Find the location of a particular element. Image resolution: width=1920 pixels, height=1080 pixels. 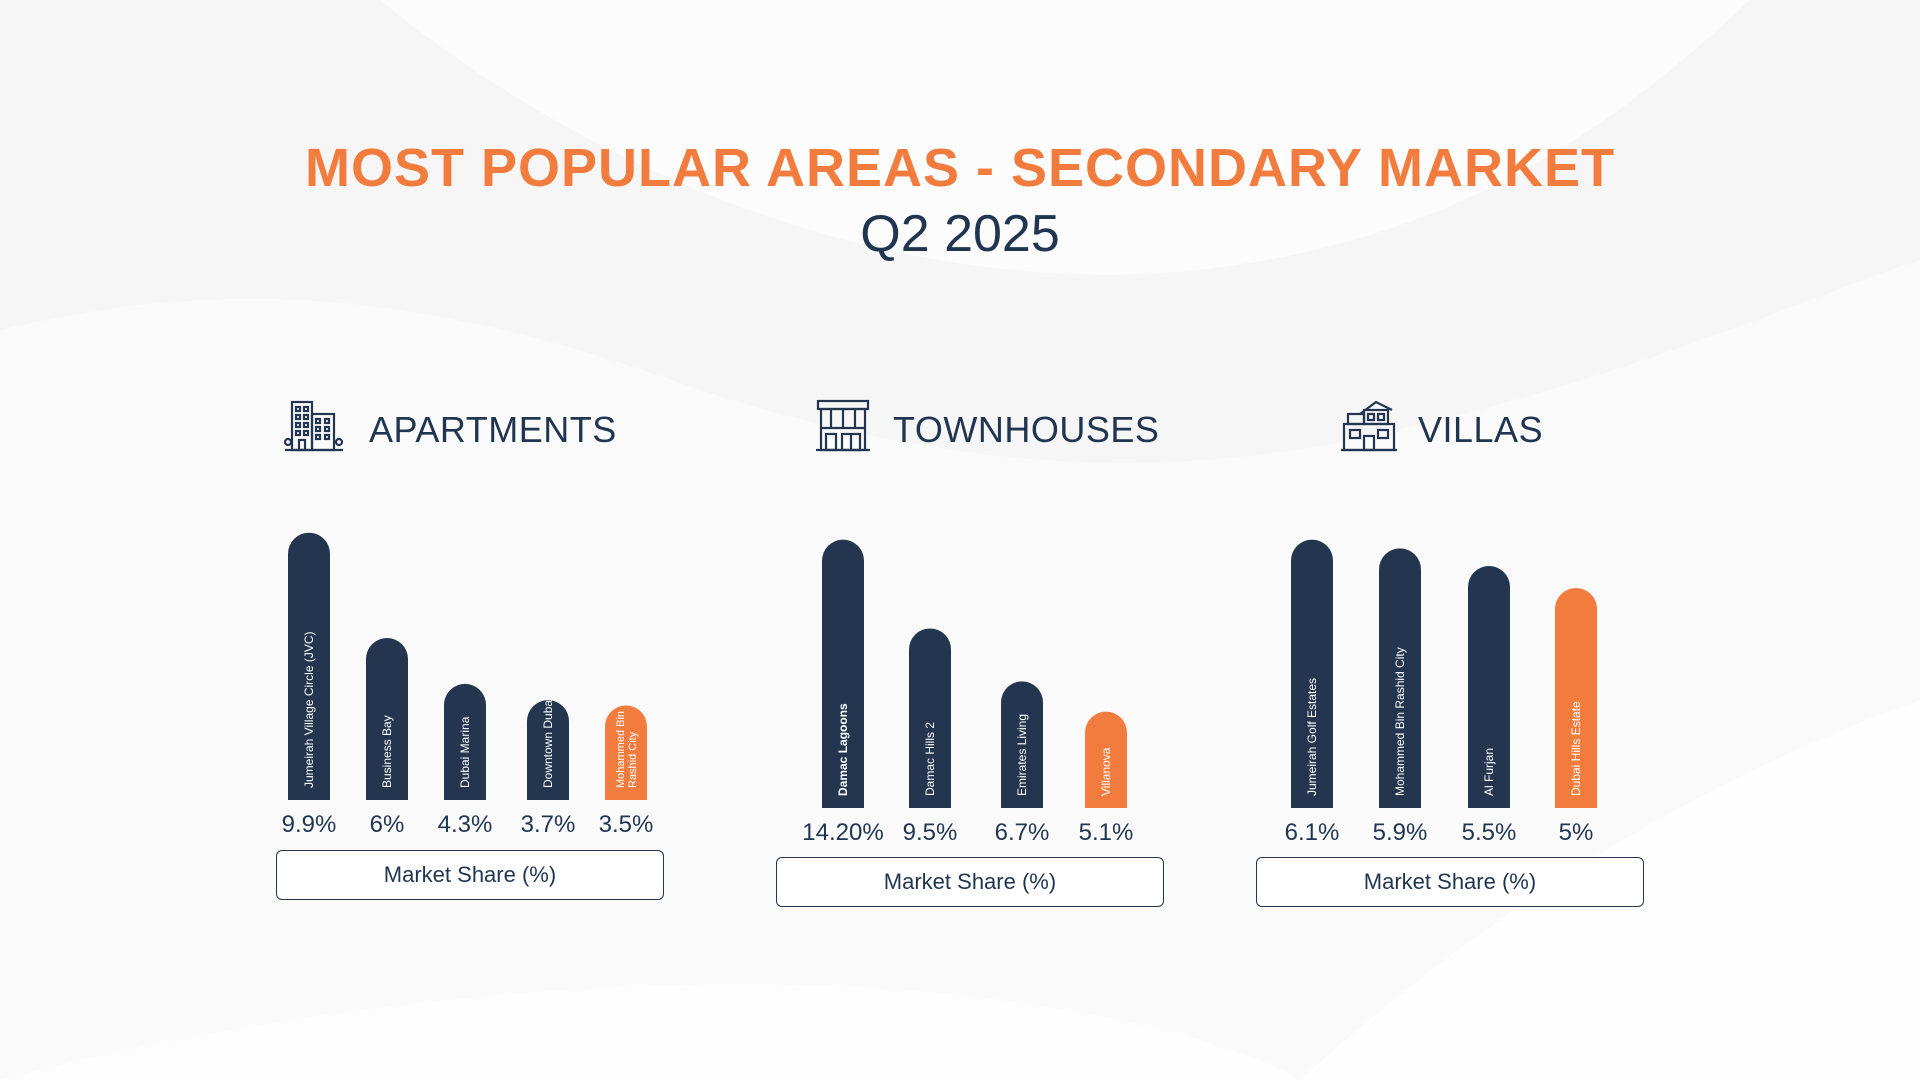

value-label-villas-1: 5.9% is located at coordinates (1400, 832).